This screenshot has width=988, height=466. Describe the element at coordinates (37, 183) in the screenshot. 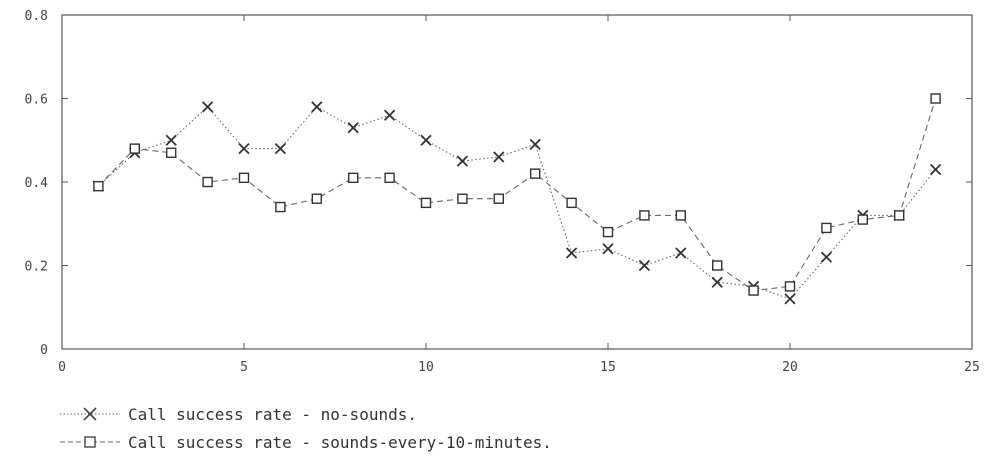

I see `y-tick-label: 0.4` at that location.